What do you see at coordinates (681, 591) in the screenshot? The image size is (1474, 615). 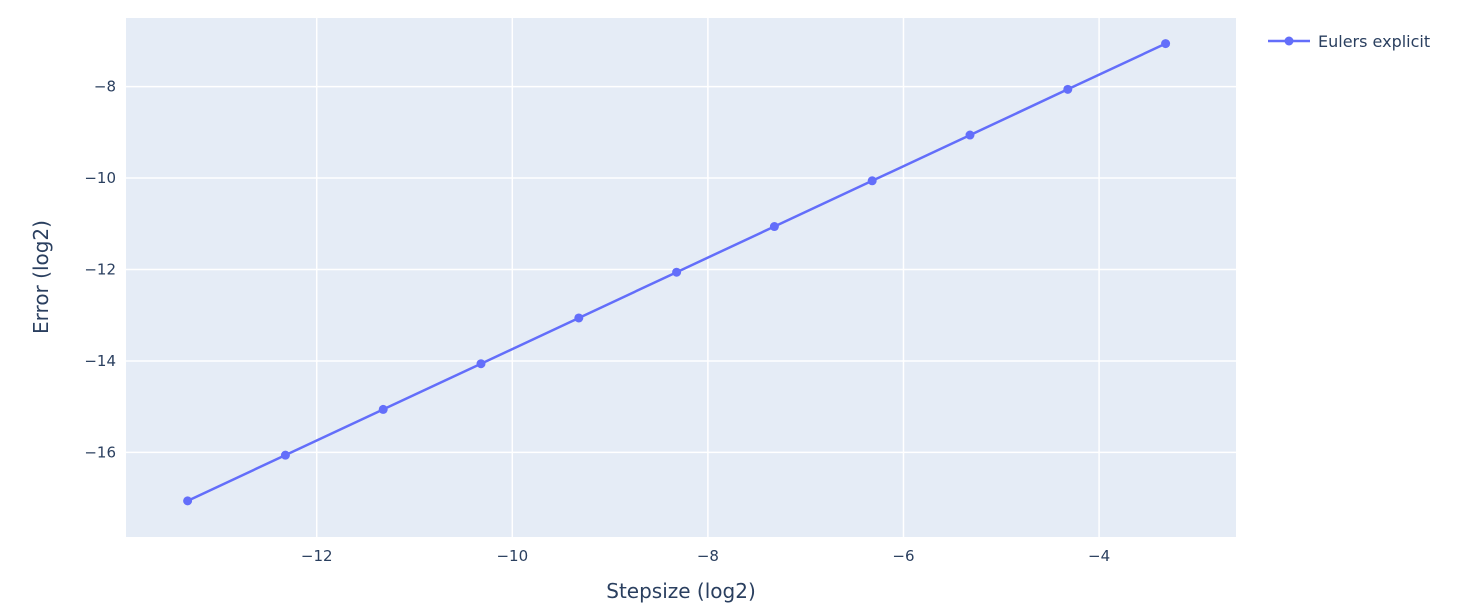 I see `x-axis-title: Stepsize (log2)` at bounding box center [681, 591].